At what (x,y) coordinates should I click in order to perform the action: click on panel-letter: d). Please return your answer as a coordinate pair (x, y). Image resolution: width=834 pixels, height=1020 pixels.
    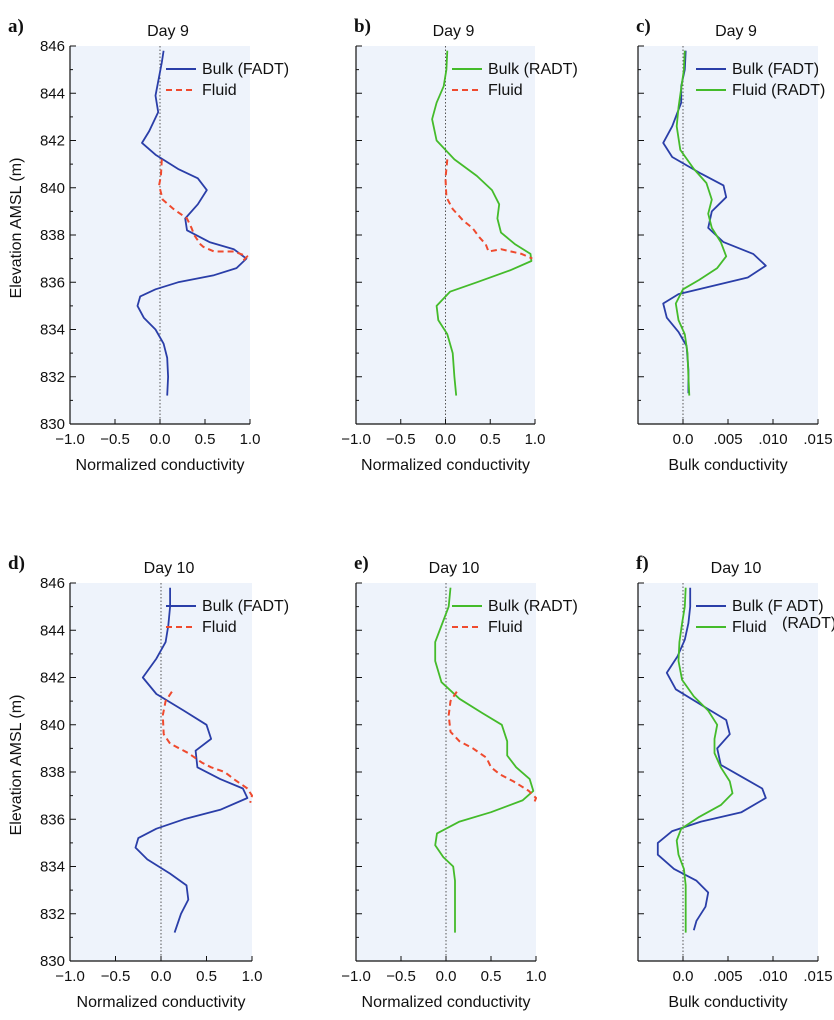
    Looking at the image, I should click on (16, 563).